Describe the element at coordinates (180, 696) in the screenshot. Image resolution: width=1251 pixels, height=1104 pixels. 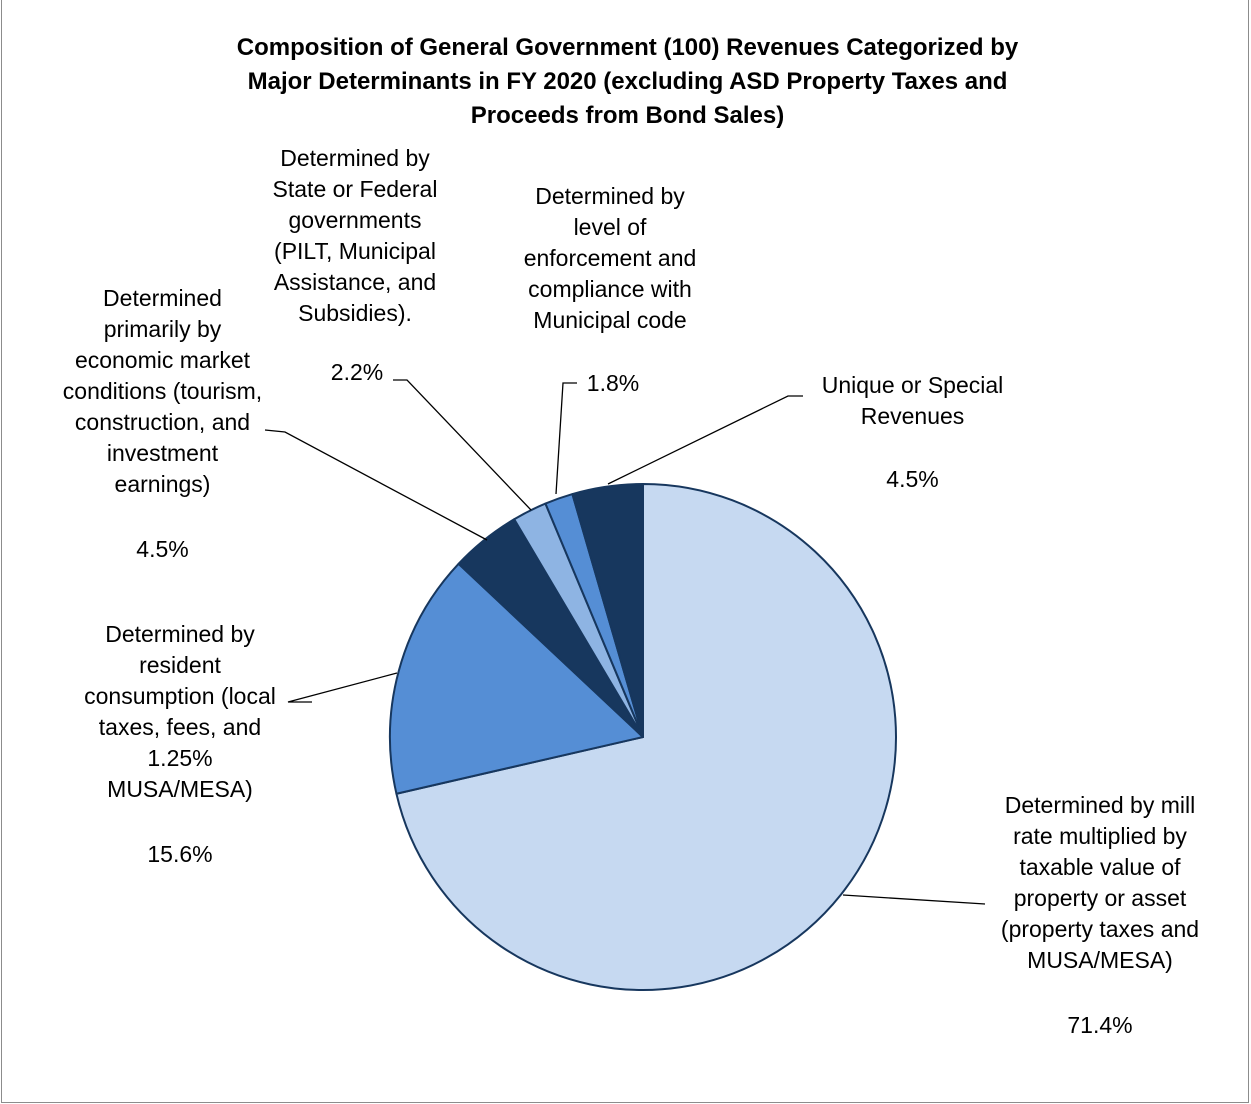
I see `slice-label-line: consumption (local` at that location.